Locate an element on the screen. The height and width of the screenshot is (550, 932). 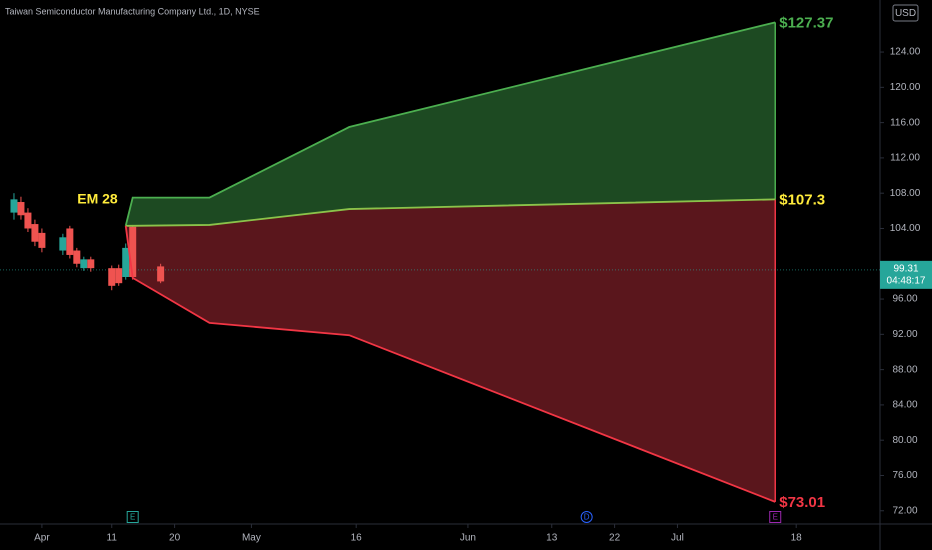
x-tick-label: May is located at coordinates (251, 538).